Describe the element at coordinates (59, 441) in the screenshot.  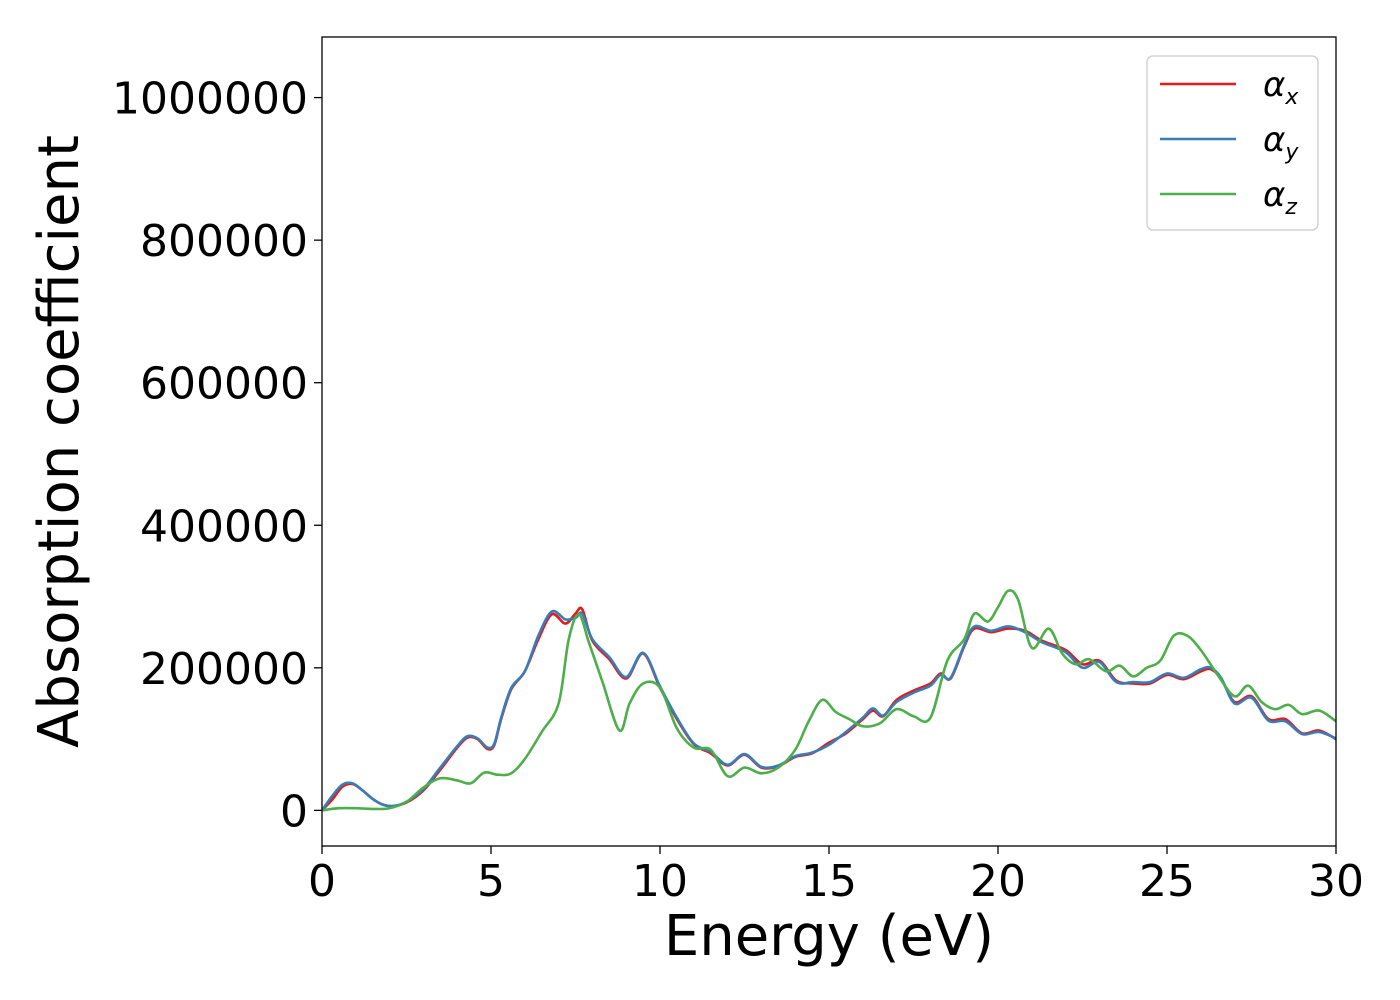
I see `y-axis-title: Absorption coefficient` at that location.